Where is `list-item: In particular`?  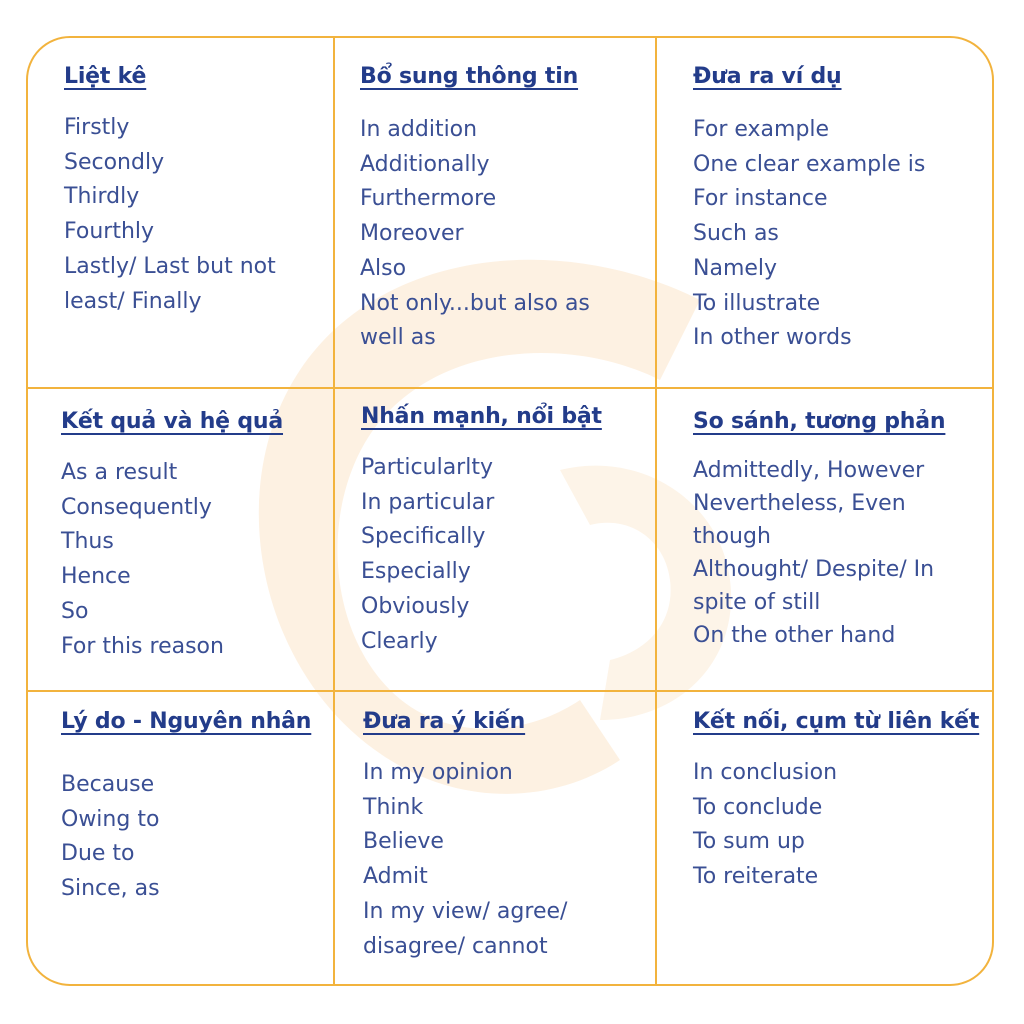 list-item: In particular is located at coordinates (428, 502).